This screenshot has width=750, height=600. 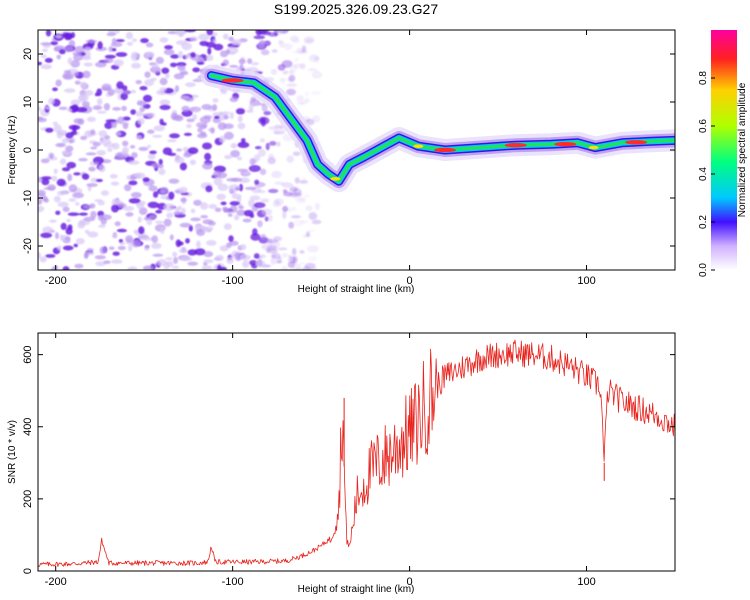 I want to click on y-tick-label: -10, so click(x=28, y=198).